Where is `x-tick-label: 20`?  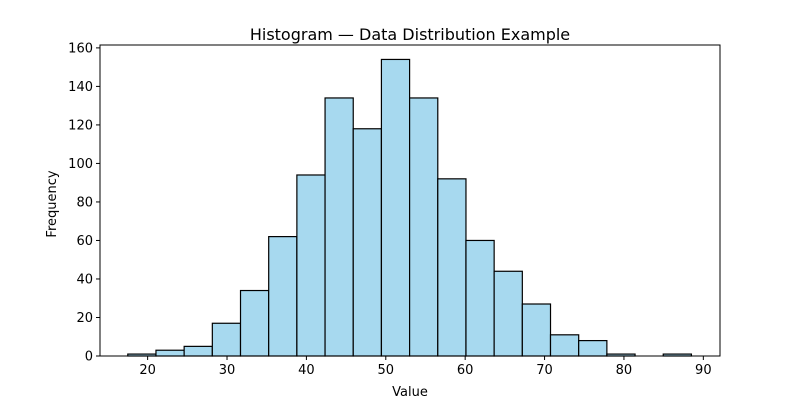 x-tick-label: 20 is located at coordinates (147, 370).